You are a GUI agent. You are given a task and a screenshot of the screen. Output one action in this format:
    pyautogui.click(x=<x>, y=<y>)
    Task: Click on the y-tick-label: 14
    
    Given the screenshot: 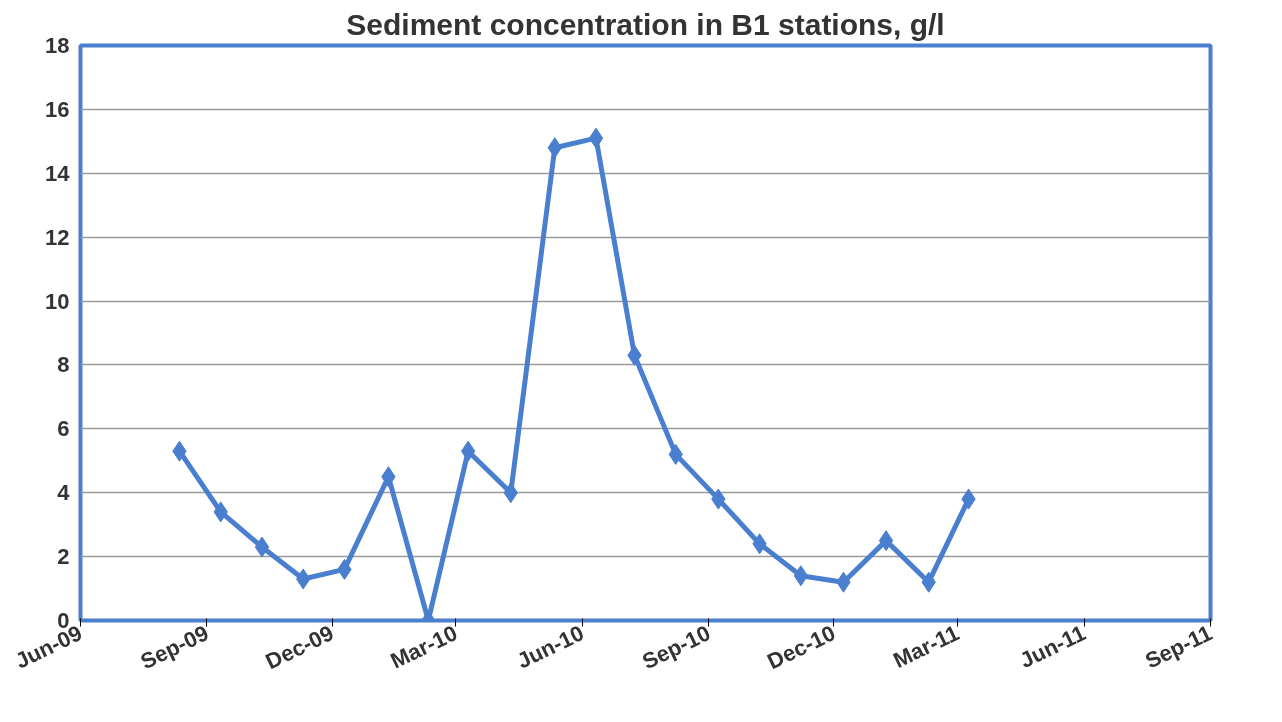 What is the action you would take?
    pyautogui.click(x=58, y=173)
    